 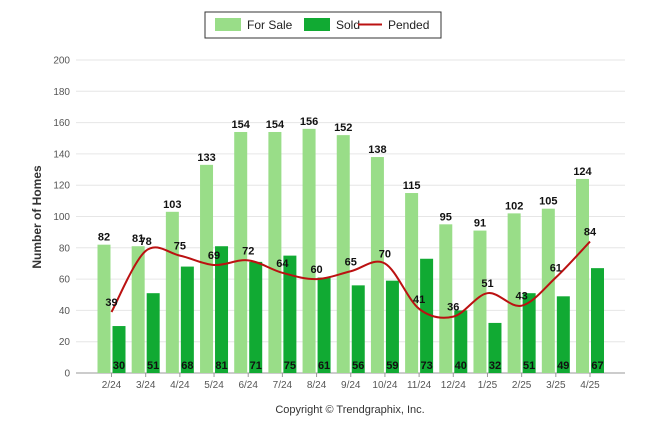 What do you see at coordinates (597, 366) in the screenshot?
I see `data-label-sold: 67` at bounding box center [597, 366].